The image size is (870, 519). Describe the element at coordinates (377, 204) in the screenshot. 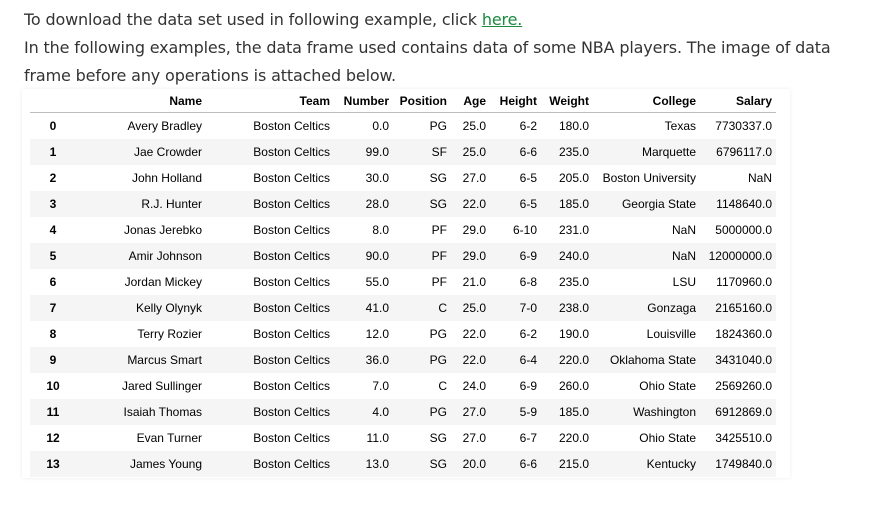

I see `table-cell: 28.0` at that location.